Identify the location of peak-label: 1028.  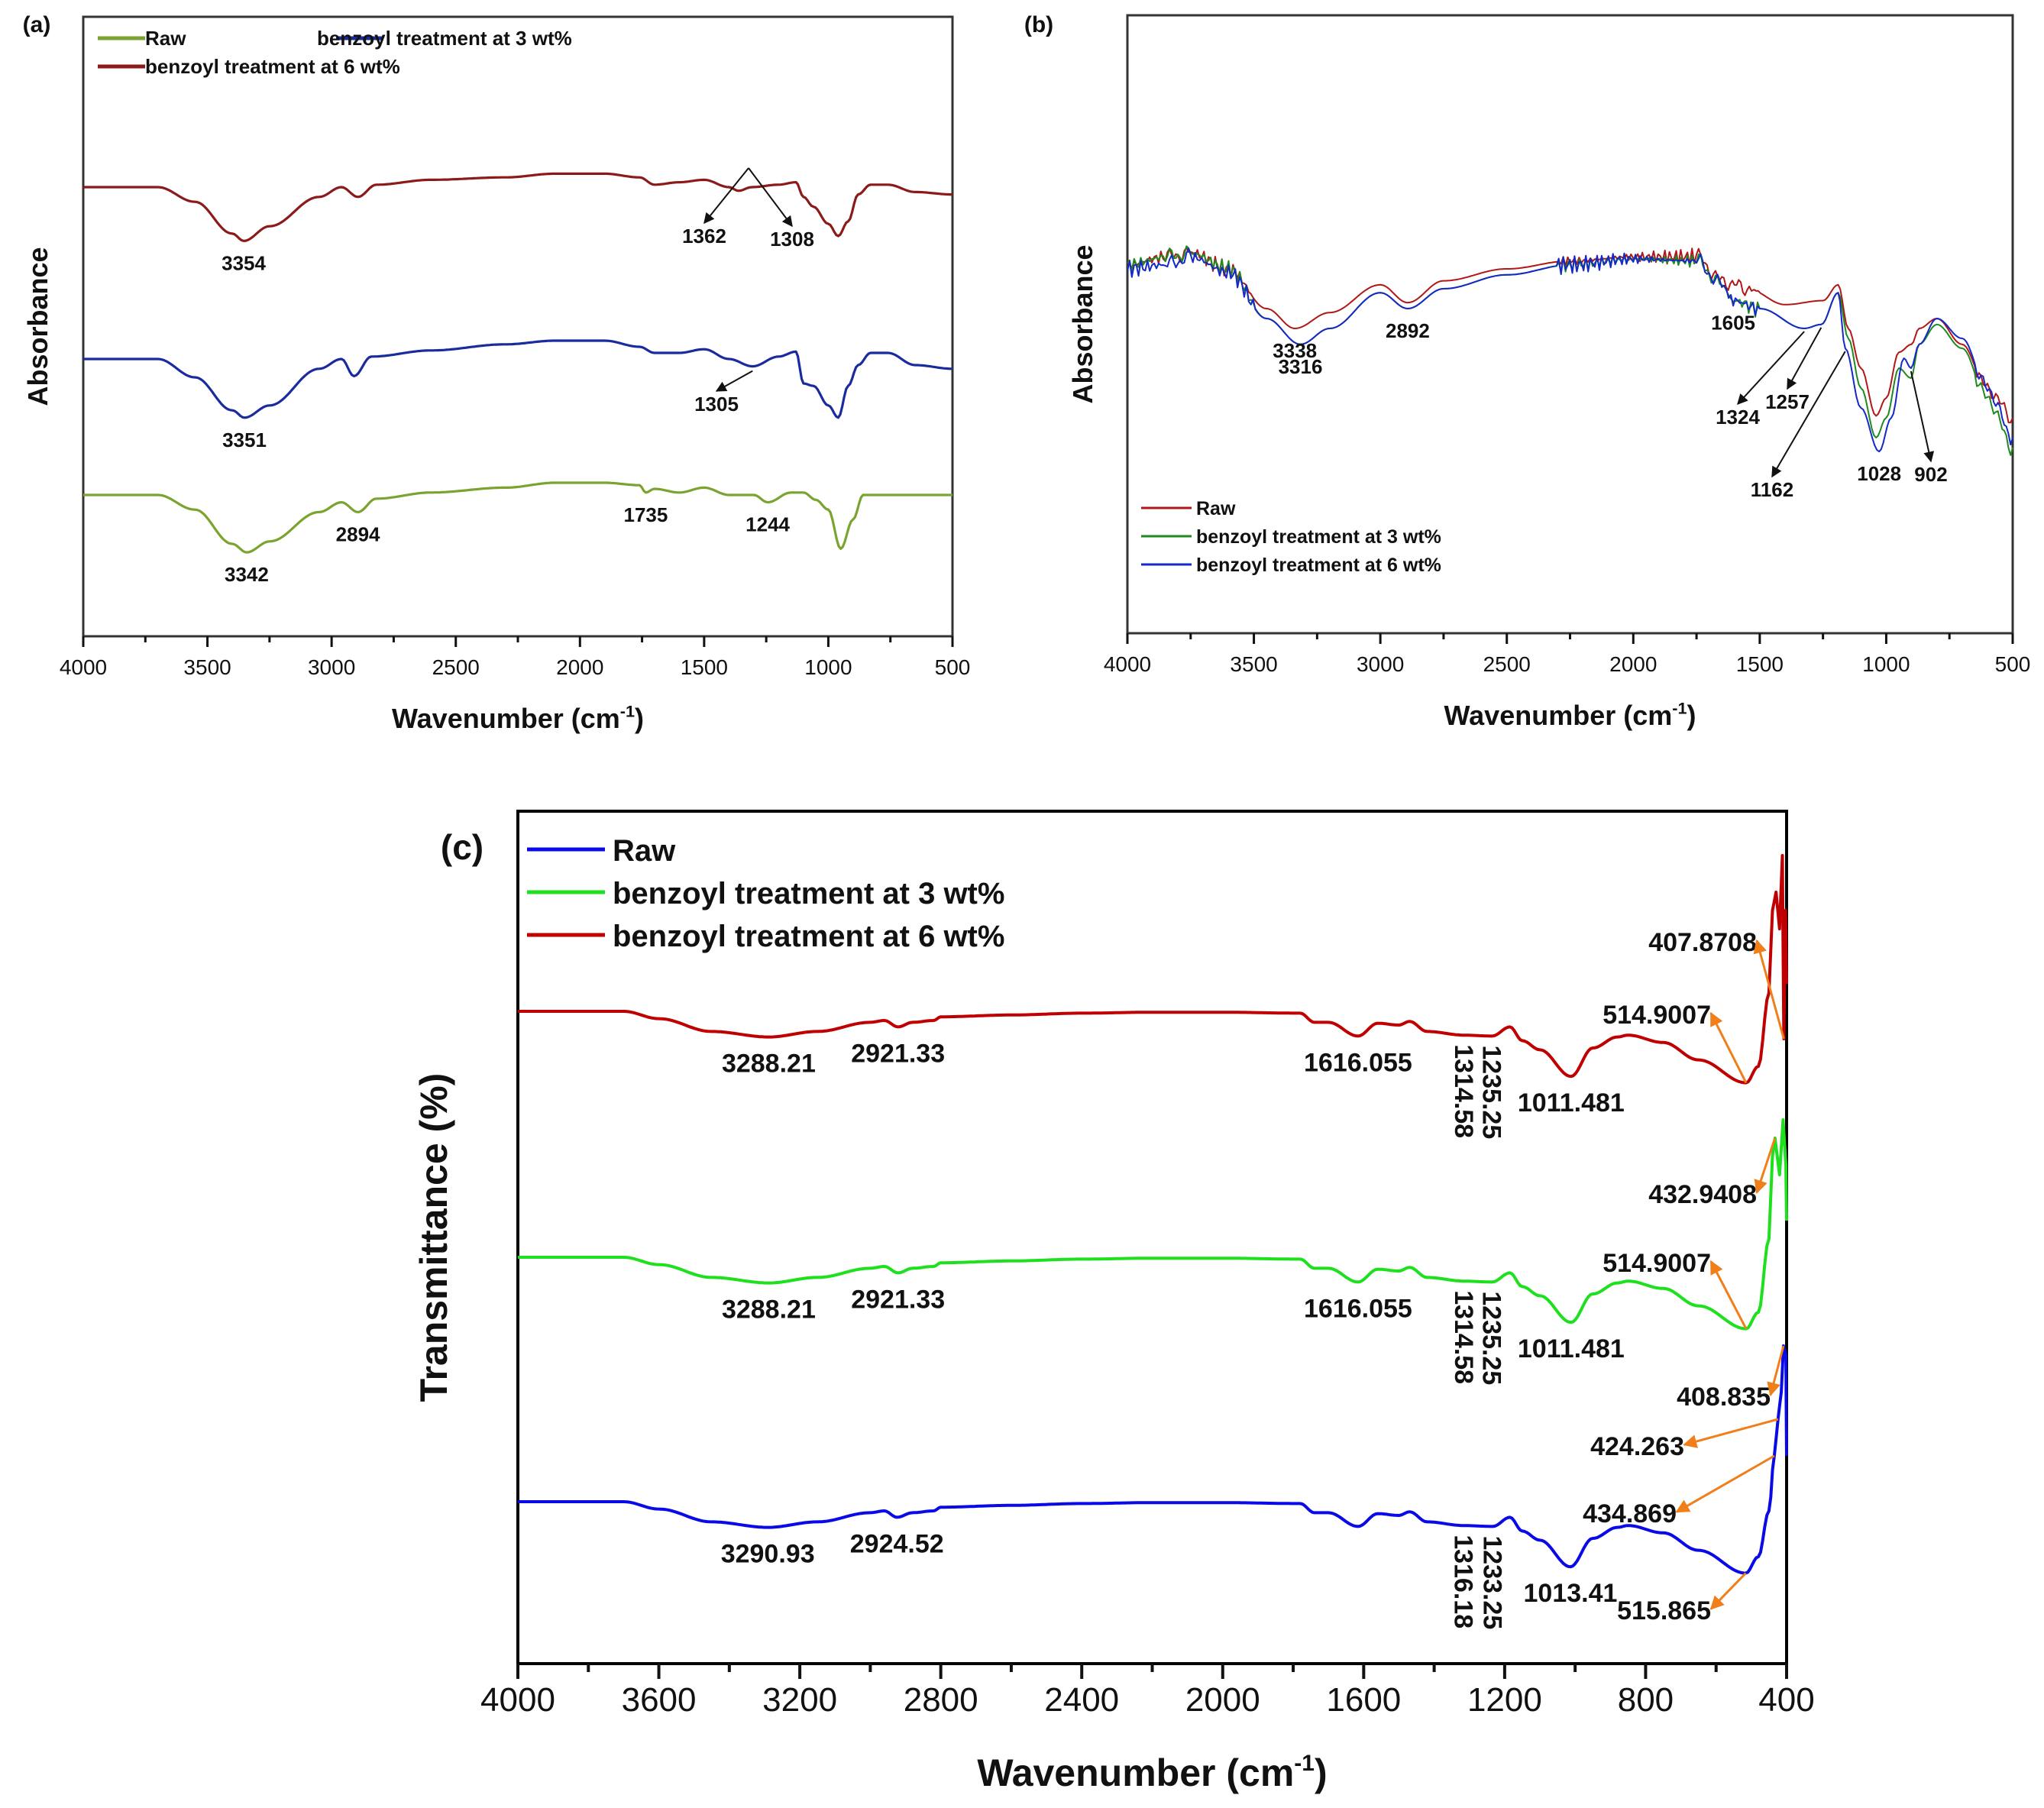
(1879, 473).